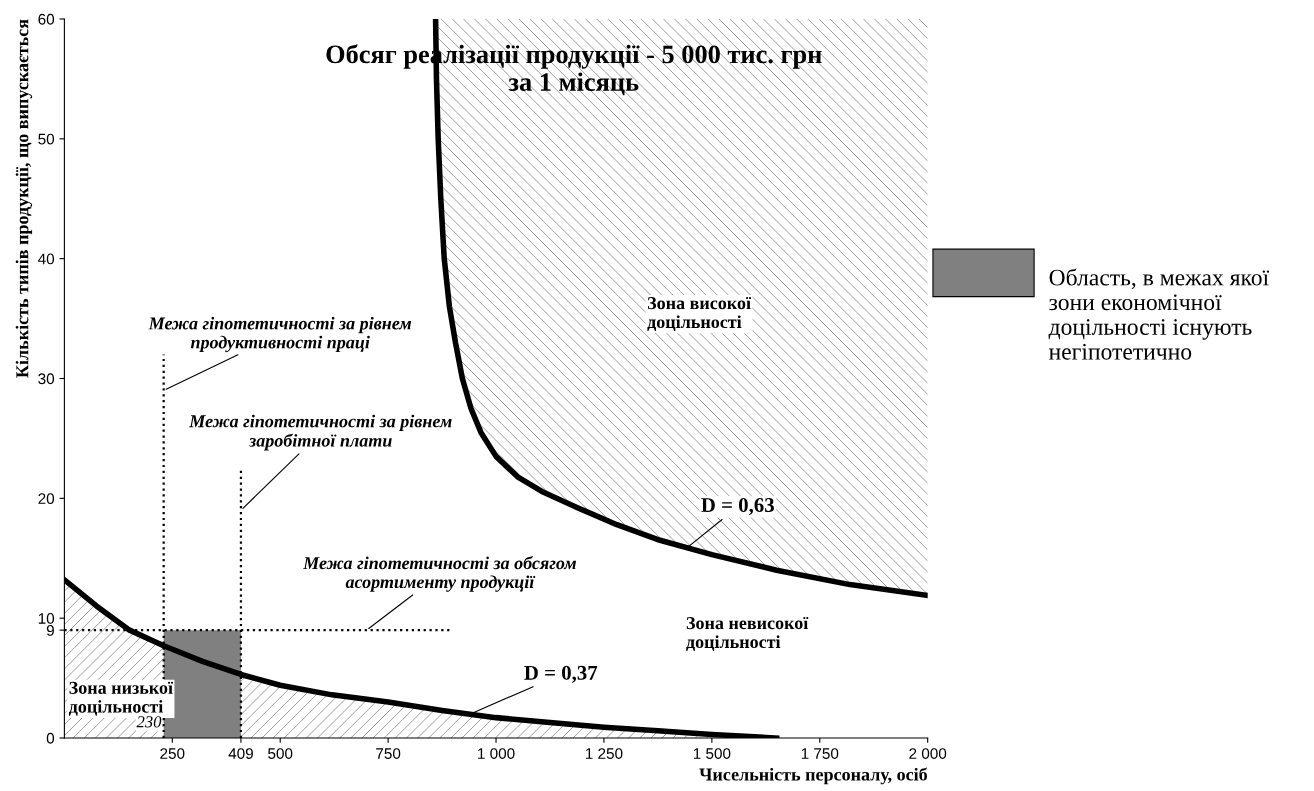  Describe the element at coordinates (1159, 314) in the screenshot. I see `legend-label: Область, в межах якої зони економічної доцільності існують негіпотетично` at that location.